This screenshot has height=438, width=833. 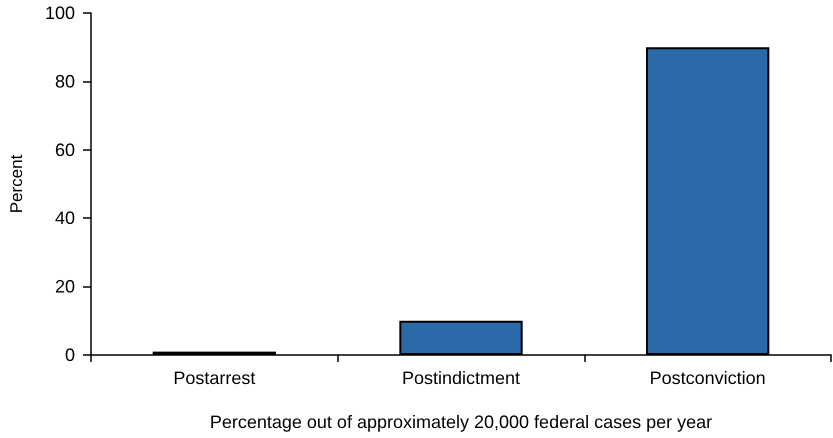 I want to click on x-tick-label: Postindictment, so click(x=461, y=378).